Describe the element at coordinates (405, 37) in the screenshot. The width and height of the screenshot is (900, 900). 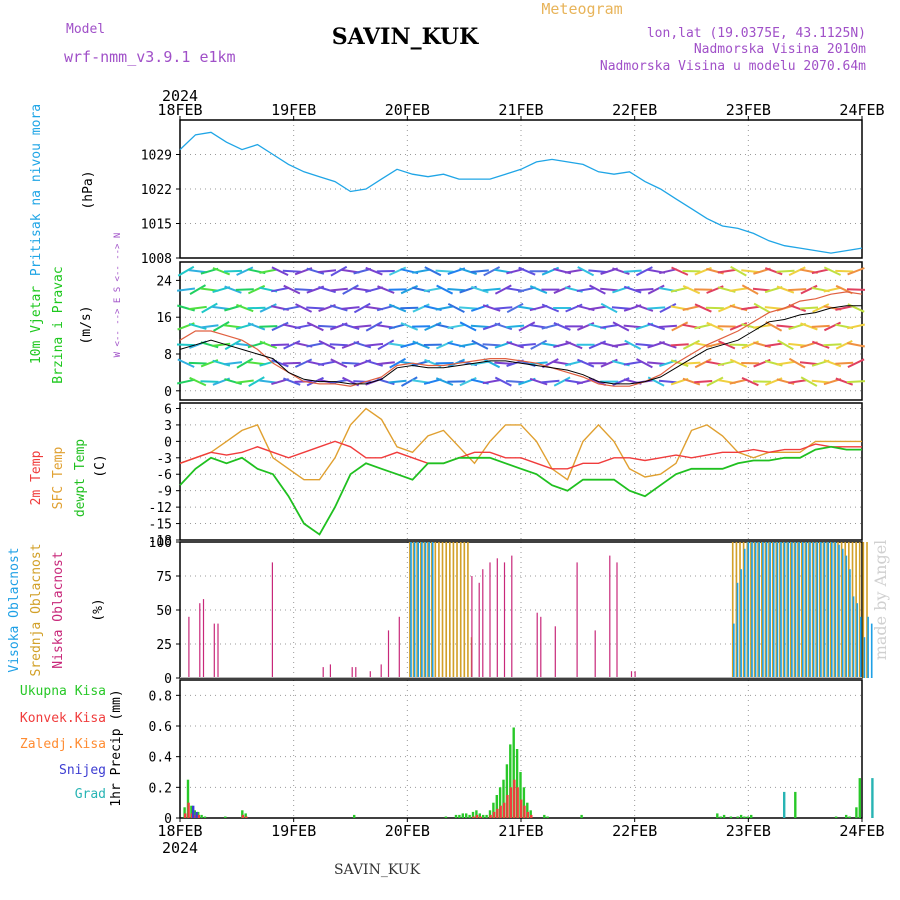
I see `station-title: SAVIN_KUK` at that location.